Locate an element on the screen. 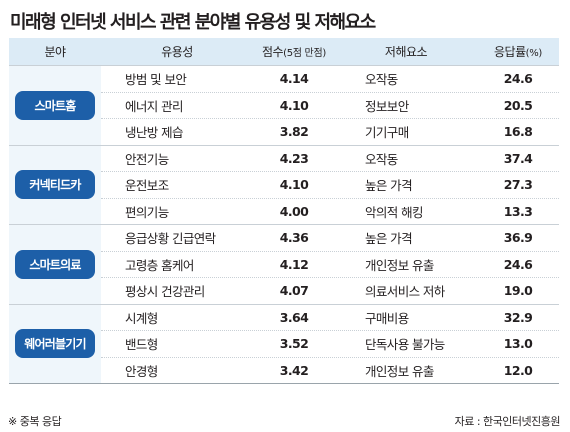 The image size is (570, 432). table-row: 냉난방 제습 3.82 기기구매 16.8 is located at coordinates (330, 131).